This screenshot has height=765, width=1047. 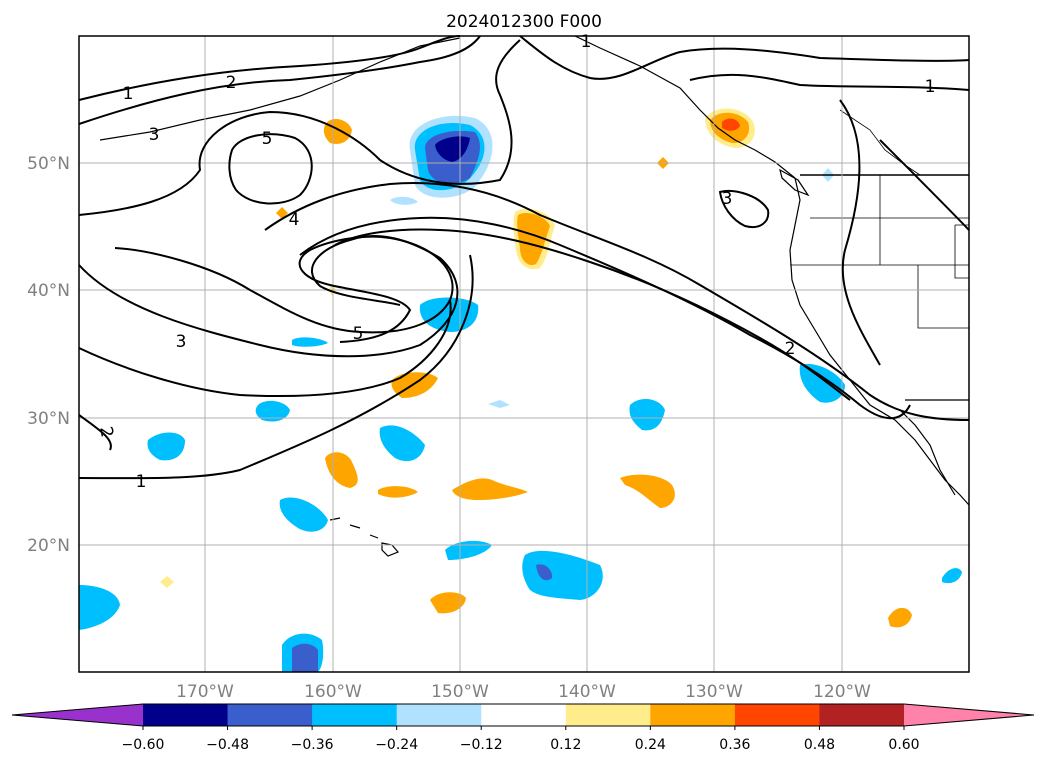 What do you see at coordinates (523, 692) in the screenshot?
I see `lon-labels: 170°W 160°W 150°W 140°W 130°W 120°W` at bounding box center [523, 692].